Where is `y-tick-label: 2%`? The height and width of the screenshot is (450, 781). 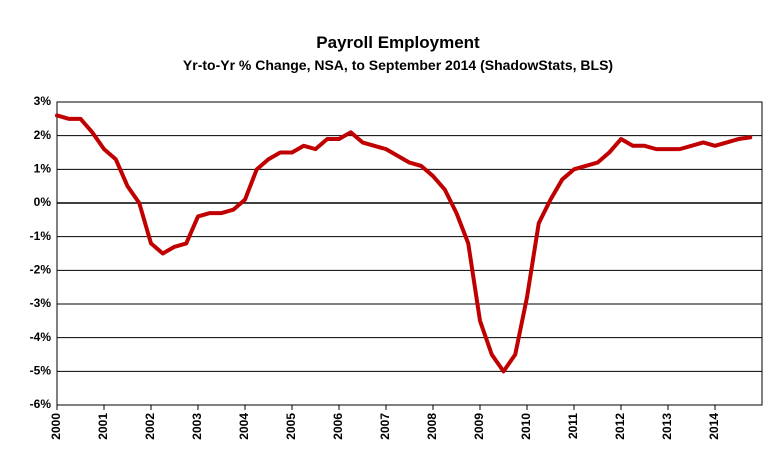
y-tick-label: 2% is located at coordinates (43, 135).